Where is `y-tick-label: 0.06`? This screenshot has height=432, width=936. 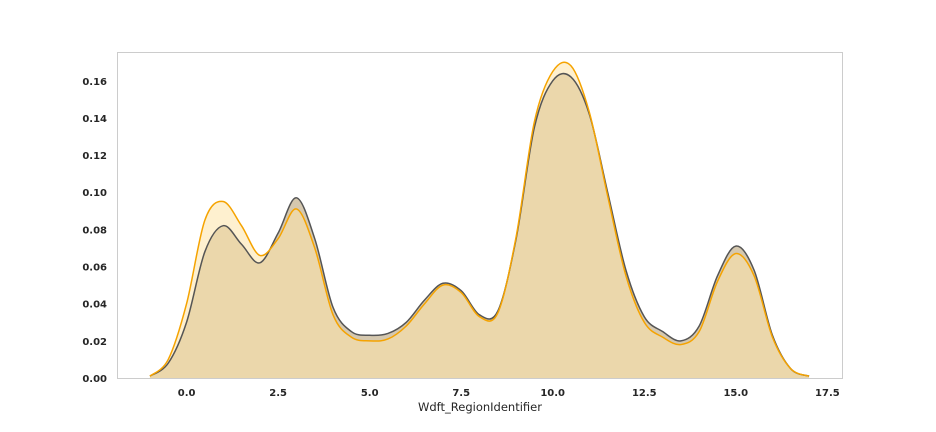
y-tick-label: 0.06 is located at coordinates (94, 268).